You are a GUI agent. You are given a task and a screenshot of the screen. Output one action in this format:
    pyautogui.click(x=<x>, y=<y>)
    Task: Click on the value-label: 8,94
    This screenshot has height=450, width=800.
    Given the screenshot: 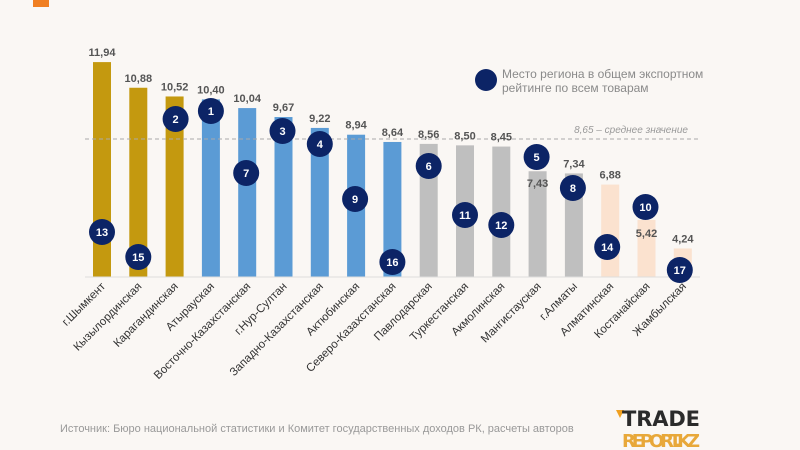 What is the action you would take?
    pyautogui.click(x=356, y=126)
    